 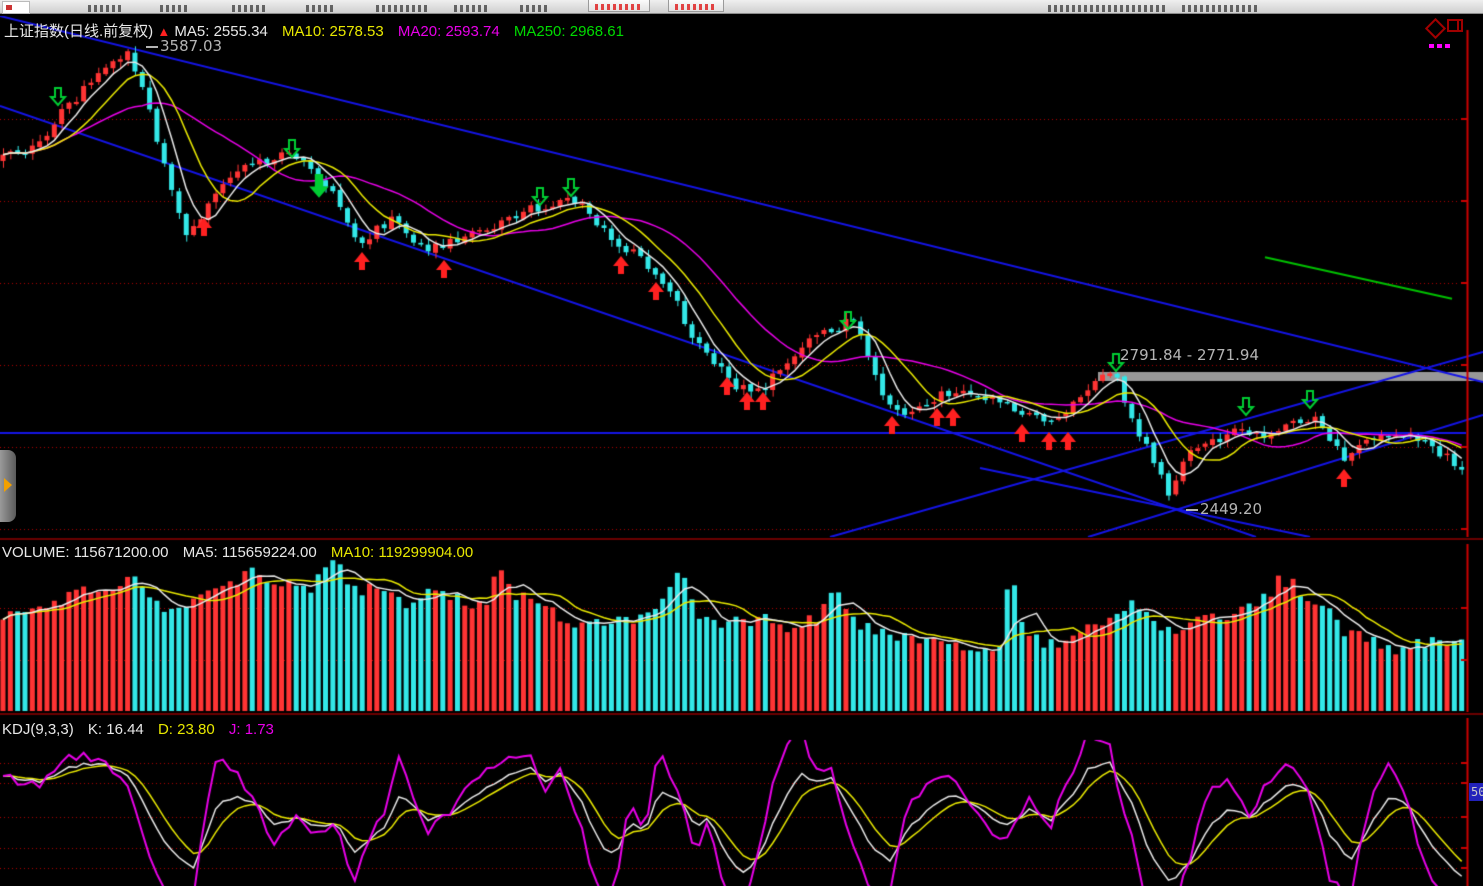 I want to click on kdj-level-tag: 50, so click(x=1476, y=792).